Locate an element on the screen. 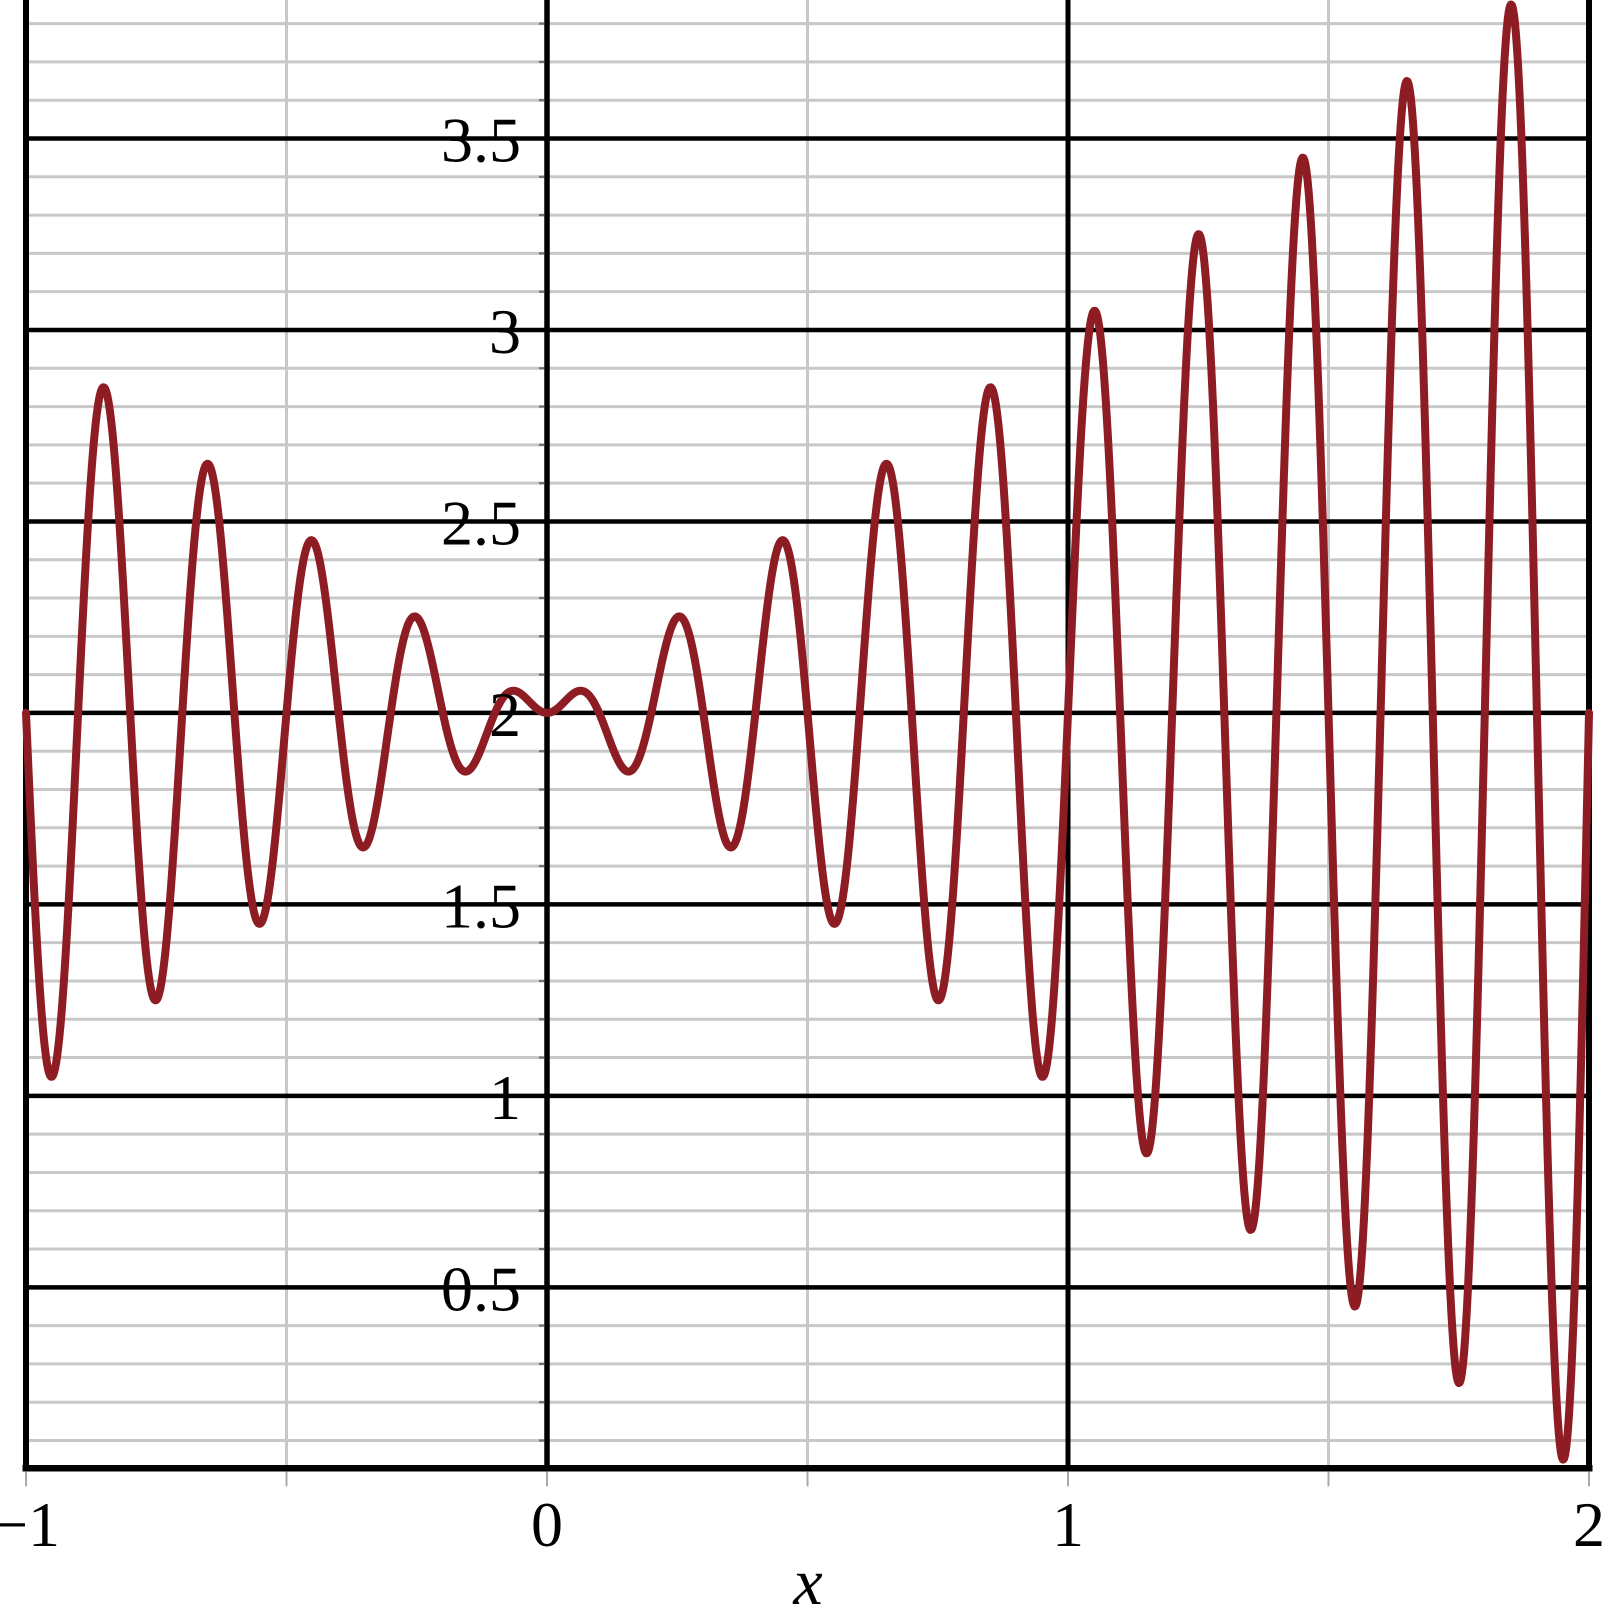 The height and width of the screenshot is (1608, 1605). x-axis-title: x is located at coordinates (807, 1577).